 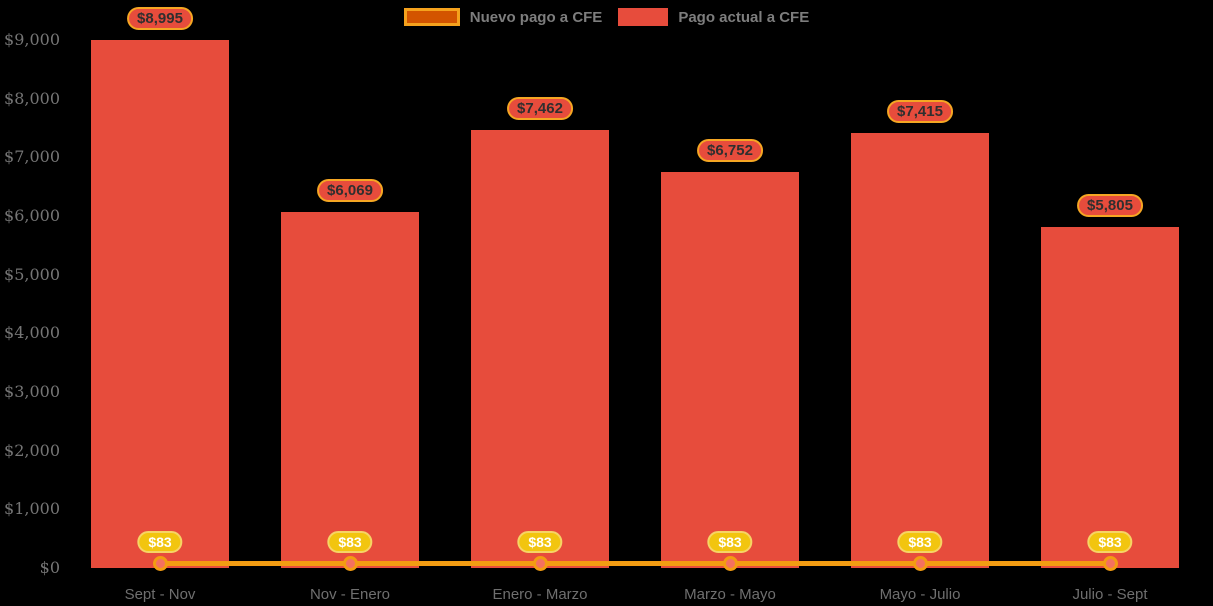 What do you see at coordinates (32, 274) in the screenshot?
I see `y-axis-tick-label: $5,000` at bounding box center [32, 274].